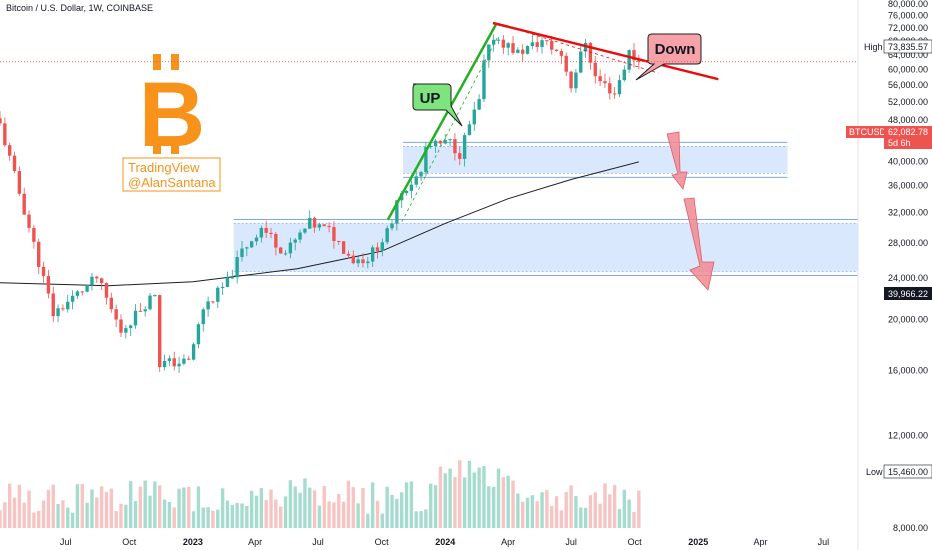  Describe the element at coordinates (908, 278) in the screenshot. I see `price-tick-label: 24,000.00` at that location.